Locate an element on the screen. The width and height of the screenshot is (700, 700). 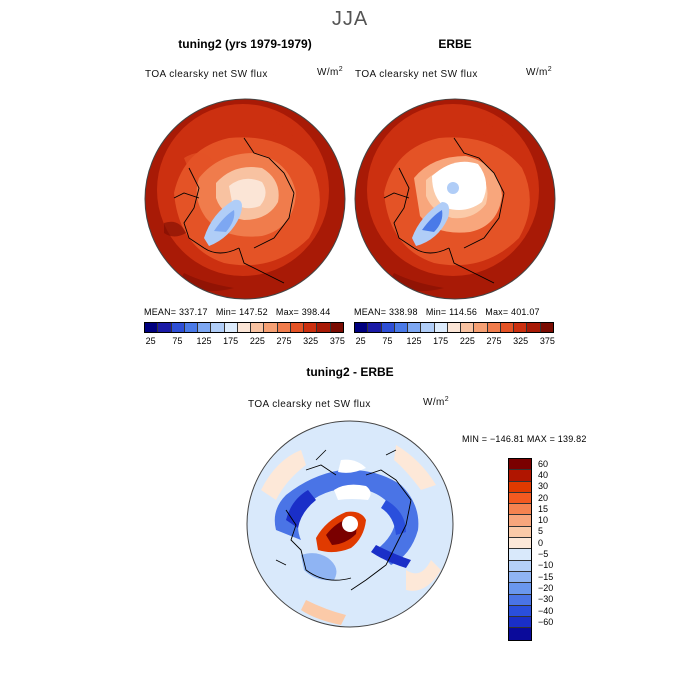
polar-map-model is located at coordinates (245, 199).